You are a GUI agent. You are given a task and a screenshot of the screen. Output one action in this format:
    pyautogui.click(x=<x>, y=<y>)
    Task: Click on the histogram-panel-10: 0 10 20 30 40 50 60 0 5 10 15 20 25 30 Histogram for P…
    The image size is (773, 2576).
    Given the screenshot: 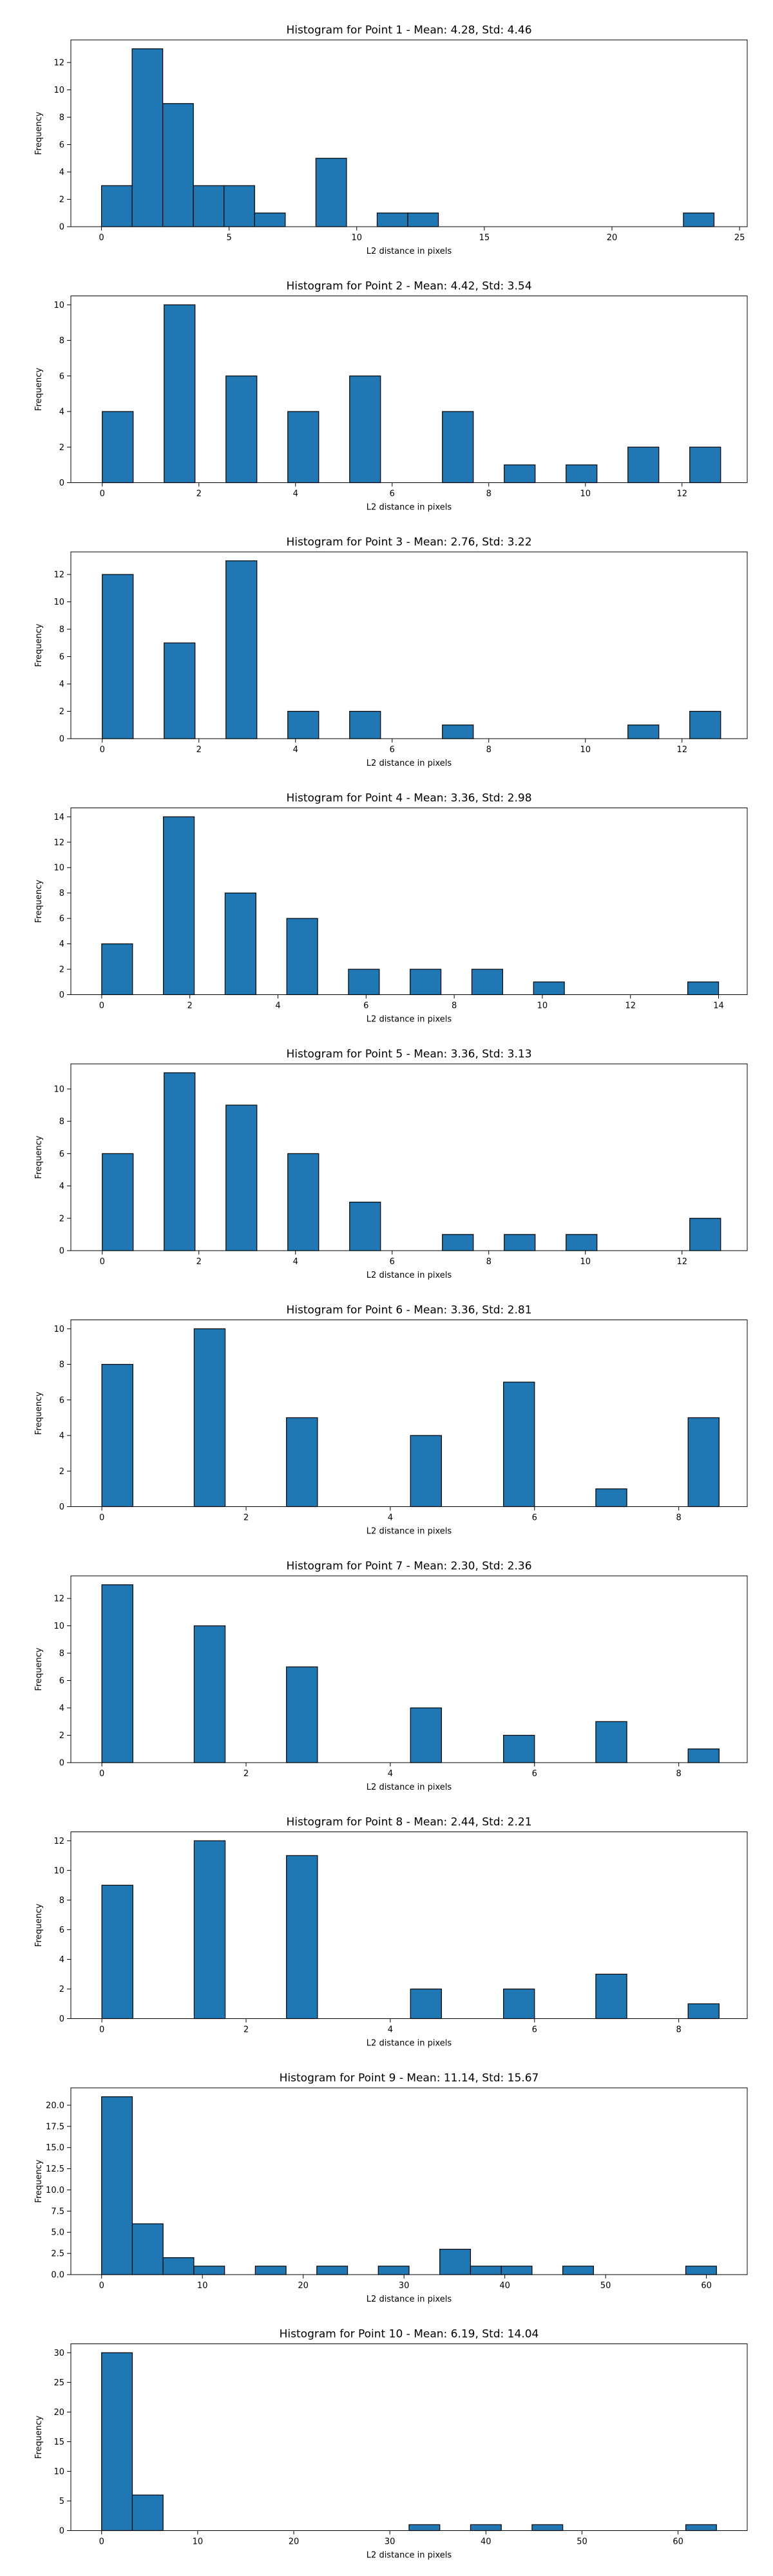 What is the action you would take?
    pyautogui.click(x=391, y=2444)
    